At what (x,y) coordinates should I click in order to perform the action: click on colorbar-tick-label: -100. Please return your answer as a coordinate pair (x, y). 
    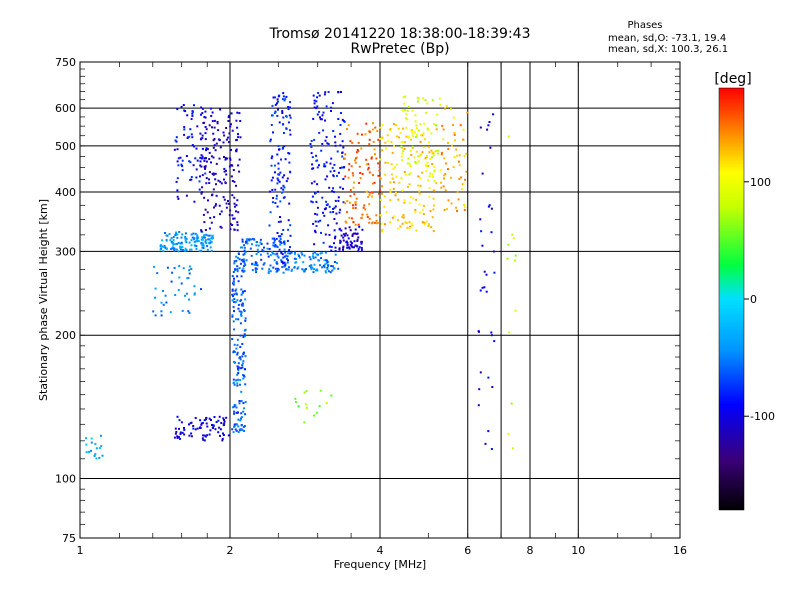
    Looking at the image, I should click on (762, 416).